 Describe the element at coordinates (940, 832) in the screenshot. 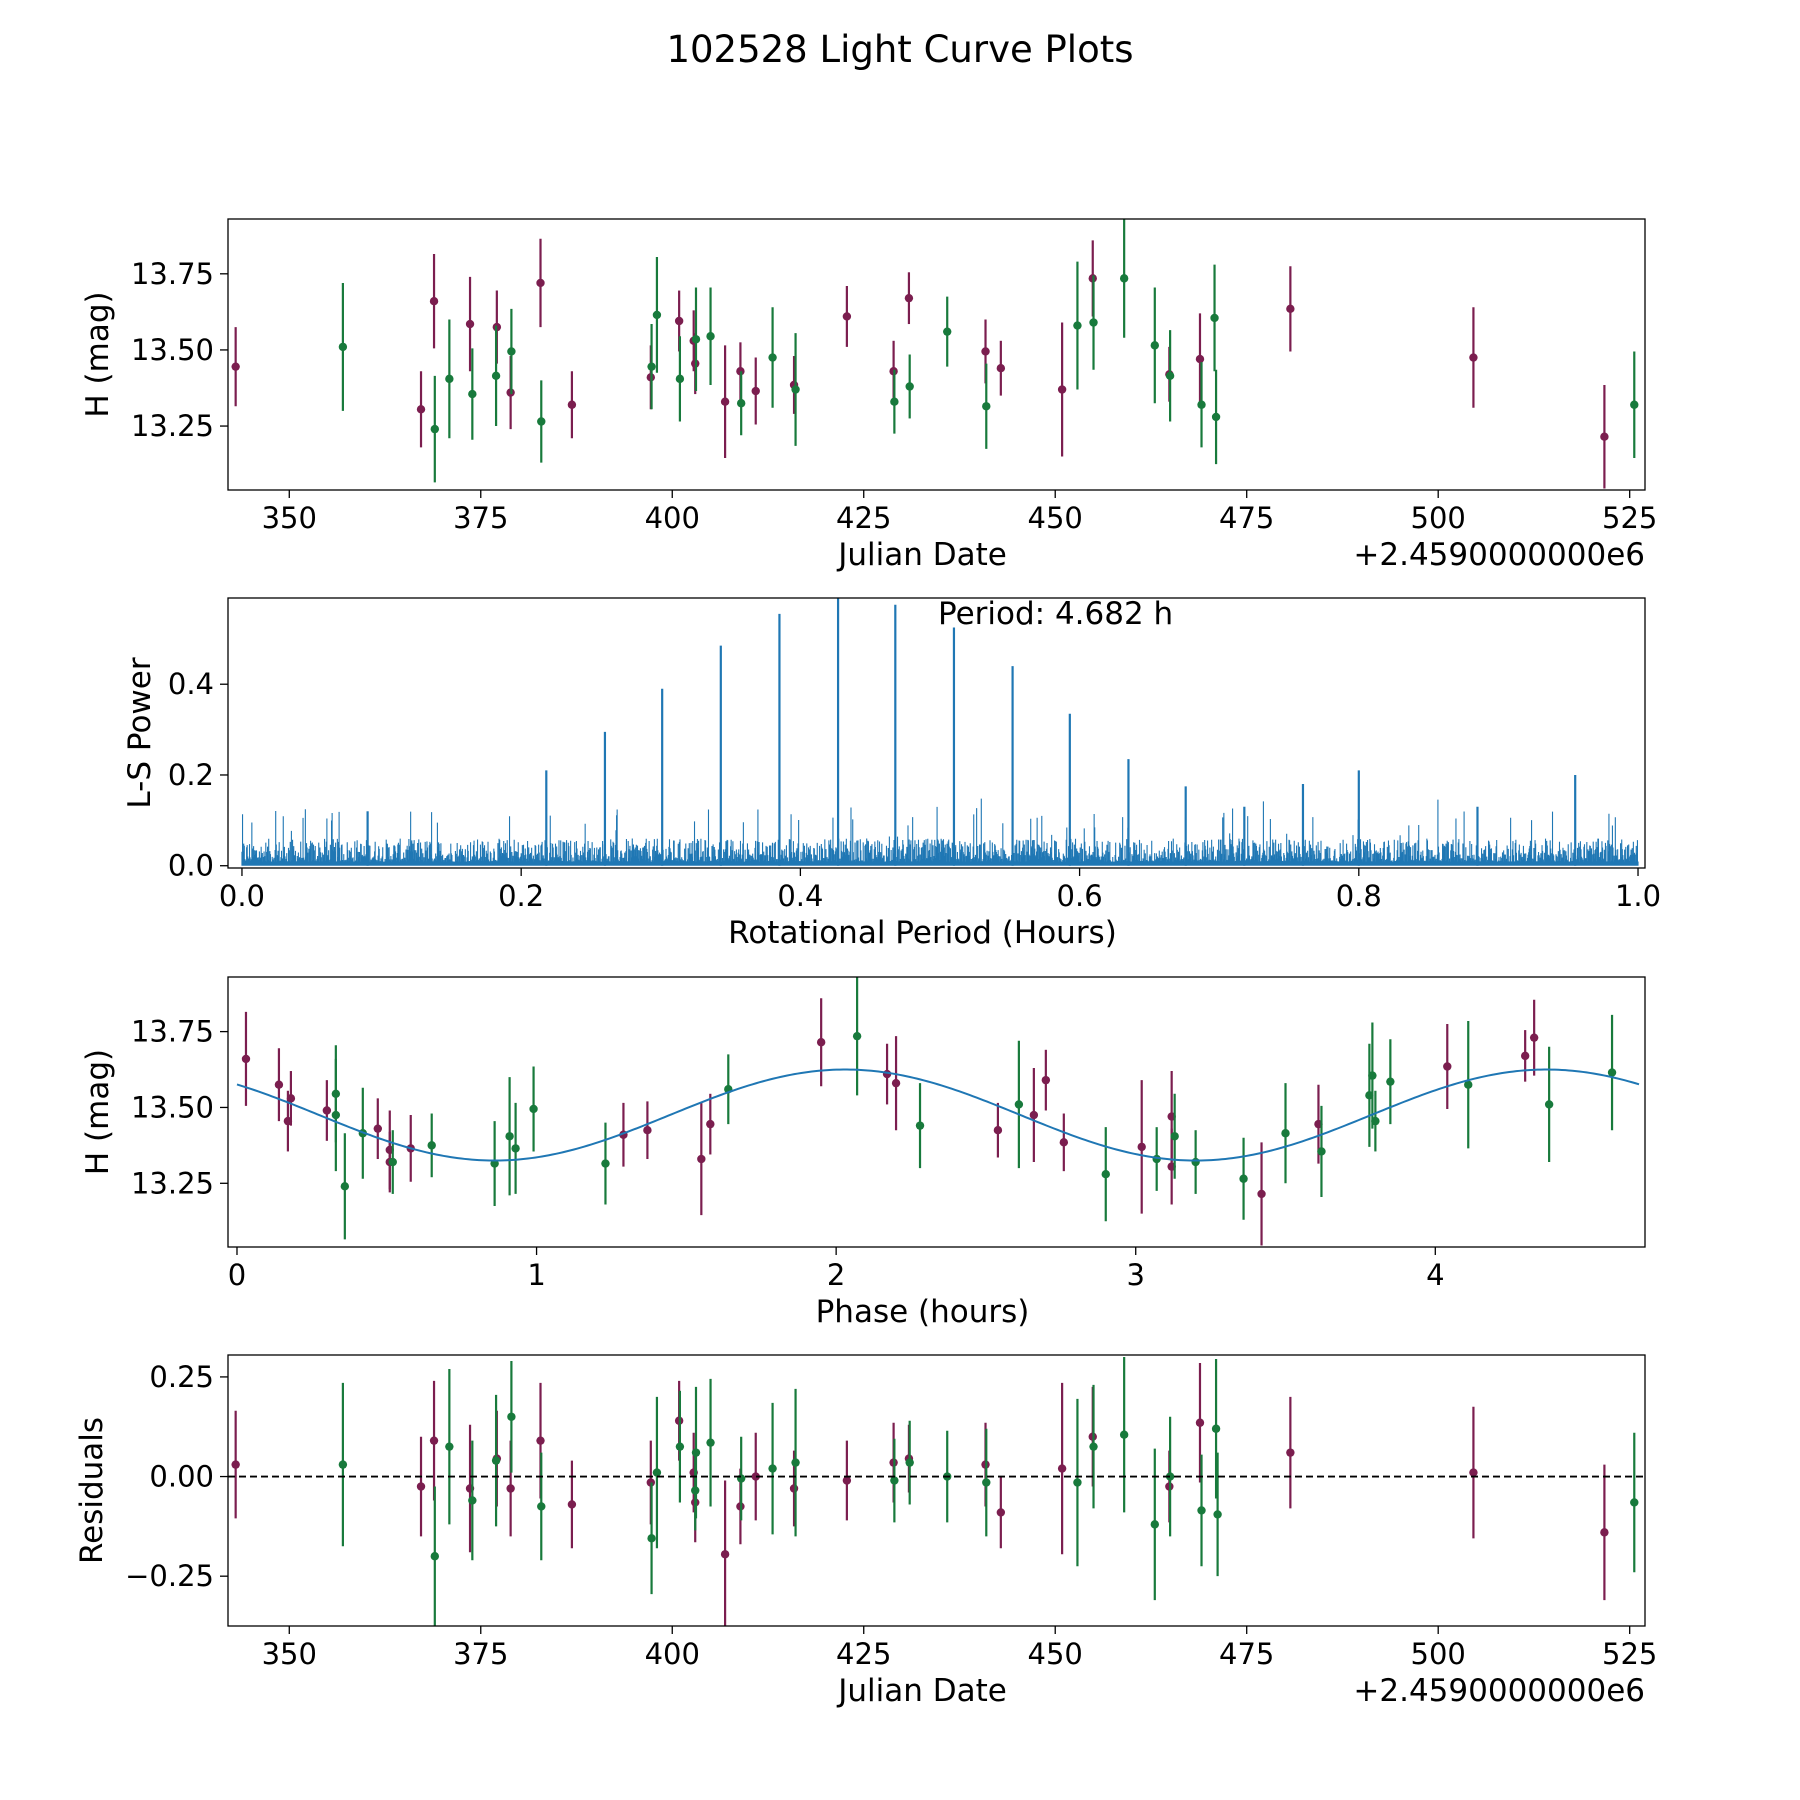

I see `power-spectrum-noise` at that location.